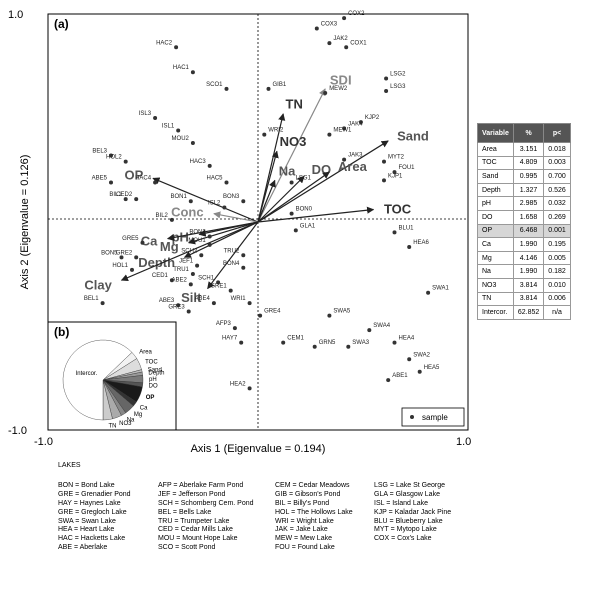 This screenshot has height=595, width=600. I want to click on sample-label: BEL3, so click(99, 151).